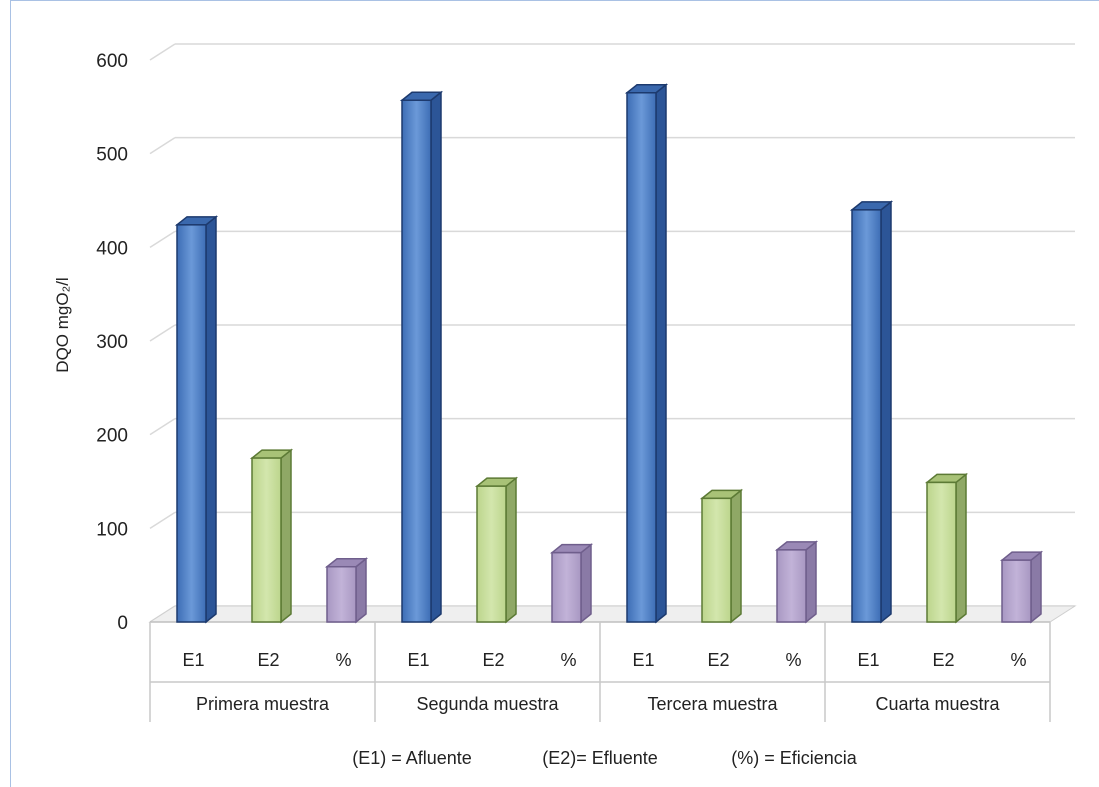  Describe the element at coordinates (112, 61) in the screenshot. I see `y-tick-label: 600` at that location.